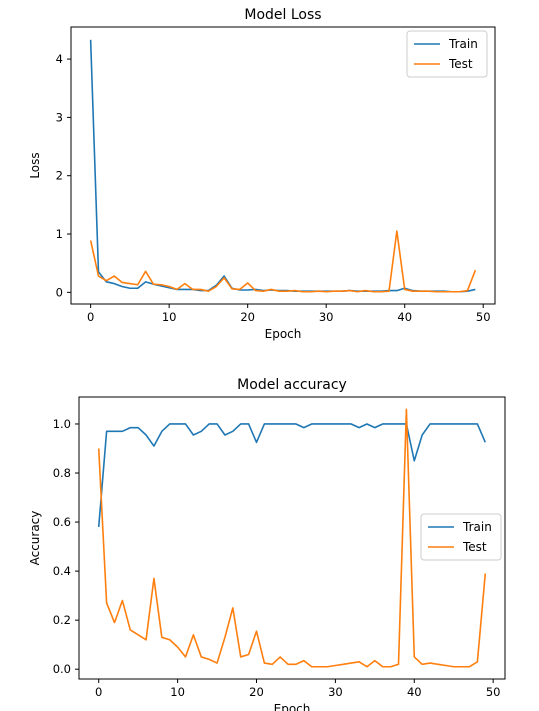 The image size is (539, 711). What do you see at coordinates (283, 261) in the screenshot?
I see `series-line-test` at bounding box center [283, 261].